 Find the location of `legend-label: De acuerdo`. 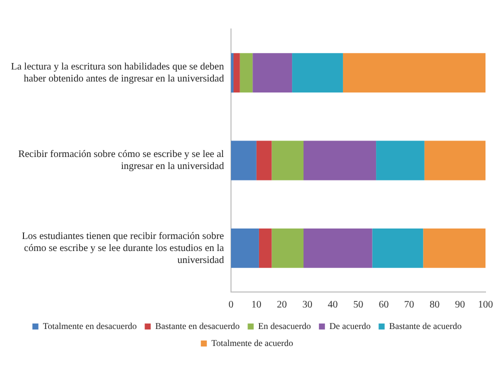

legend-label: De acuerdo is located at coordinates (350, 325).